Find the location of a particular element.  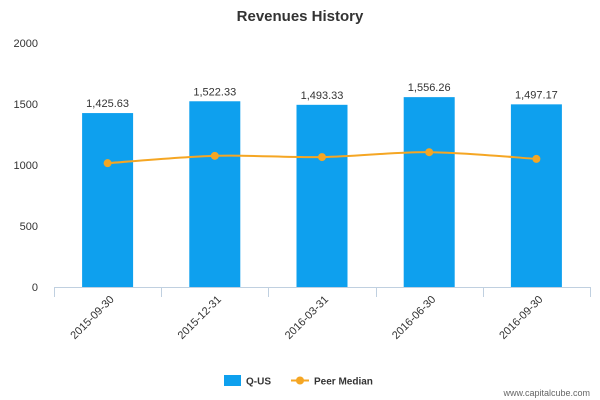

peer-median-series is located at coordinates (322, 158).